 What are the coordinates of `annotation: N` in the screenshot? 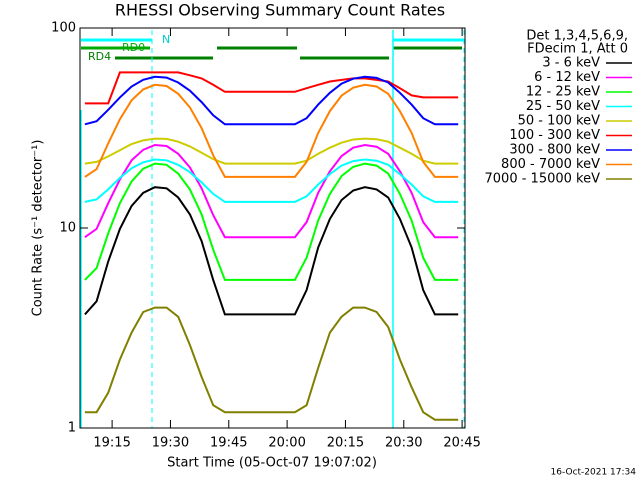 It's located at (166, 39).